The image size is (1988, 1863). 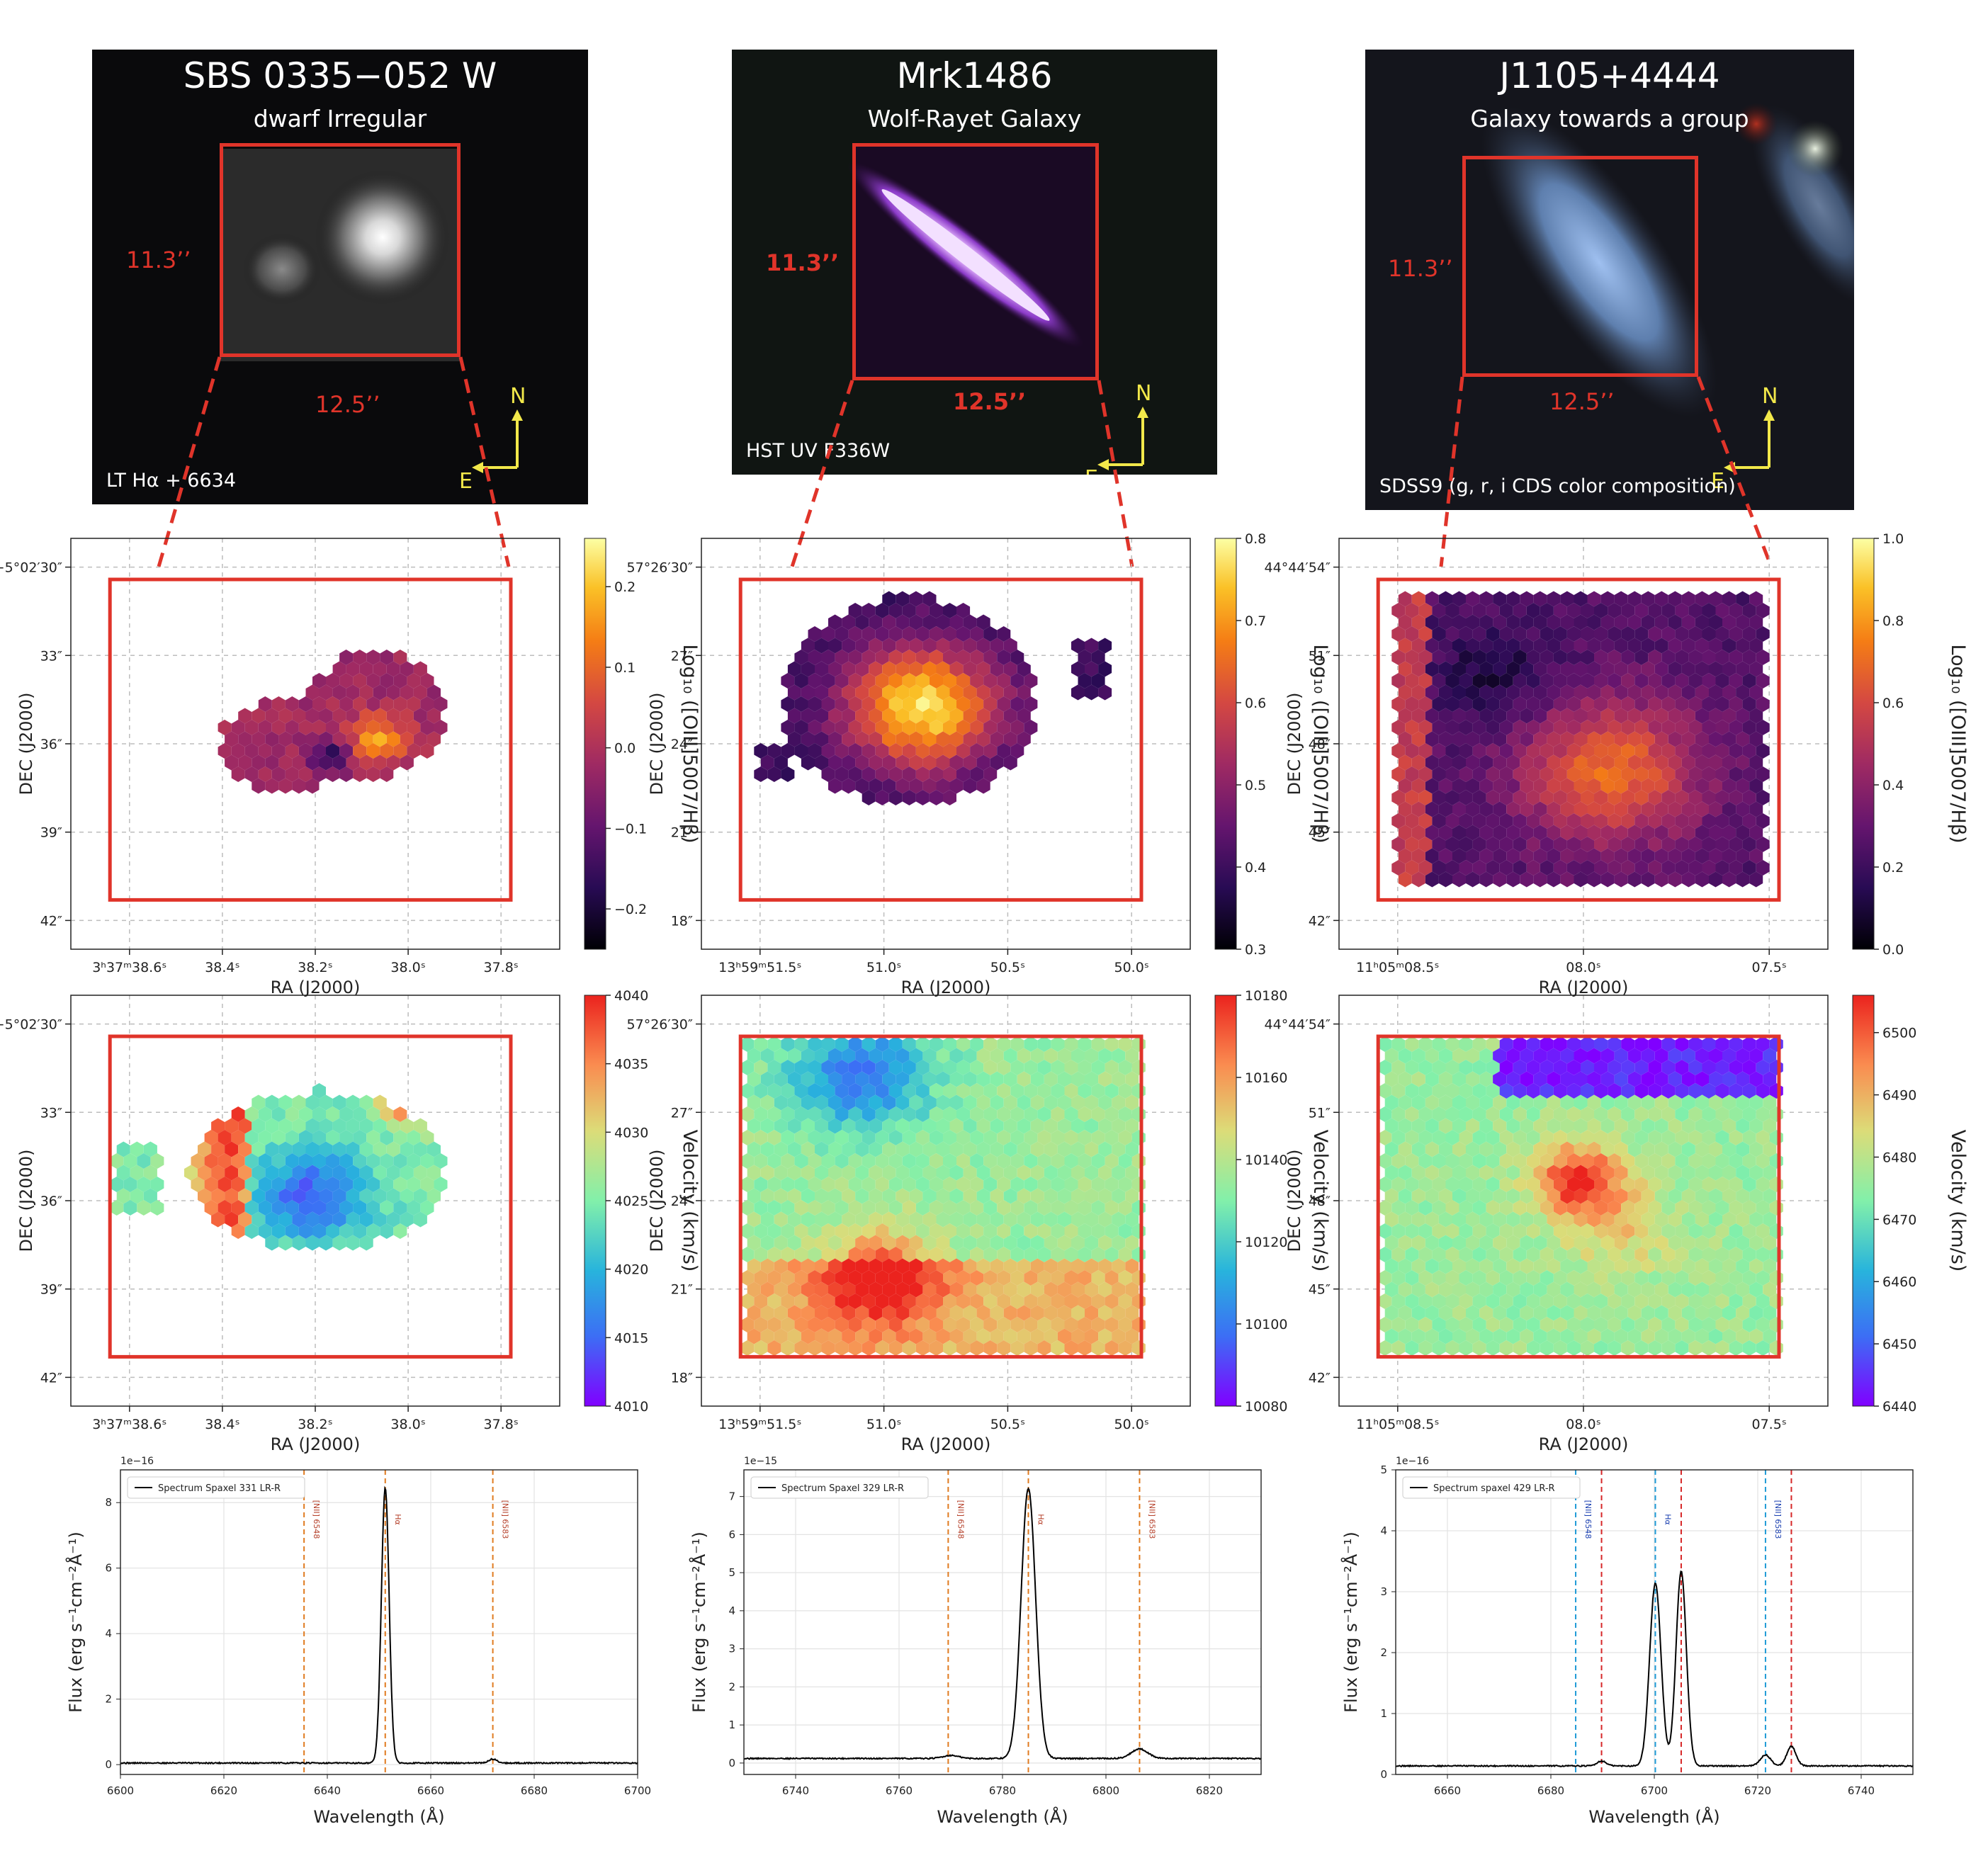 What do you see at coordinates (315, 744) in the screenshot?
I see `axes-frame` at bounding box center [315, 744].